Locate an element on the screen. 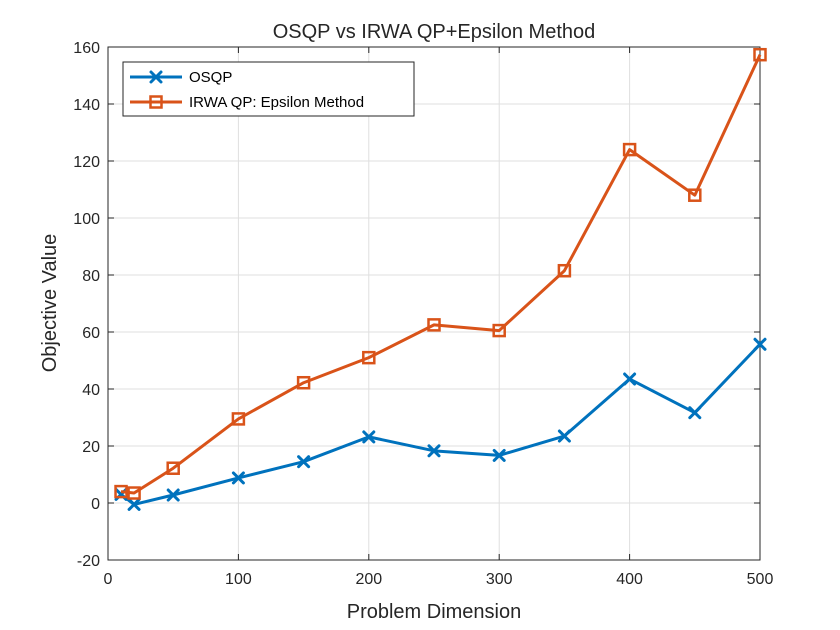  y-tick-label: 40 is located at coordinates (91, 390).